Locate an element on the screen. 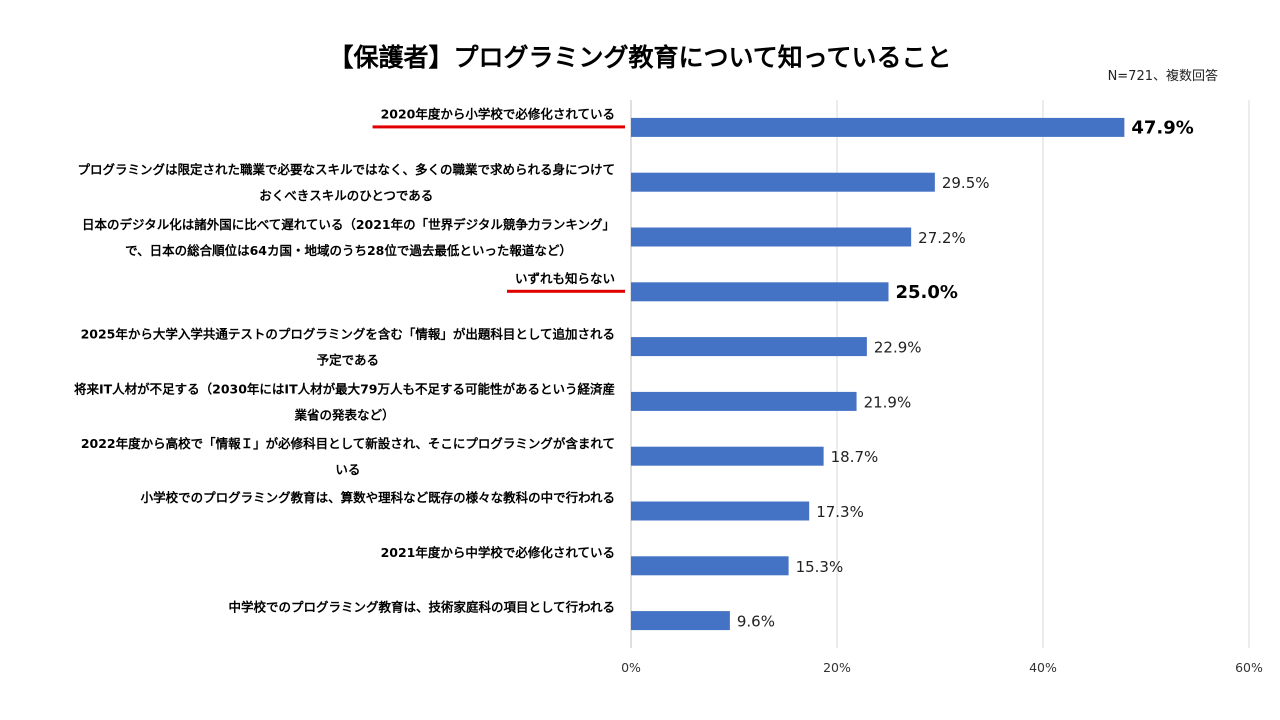 The width and height of the screenshot is (1280, 720). category-label-line: で、日本の総合順位は64カ国・地域のうち28位で過去最低といった報道など） is located at coordinates (348, 250).